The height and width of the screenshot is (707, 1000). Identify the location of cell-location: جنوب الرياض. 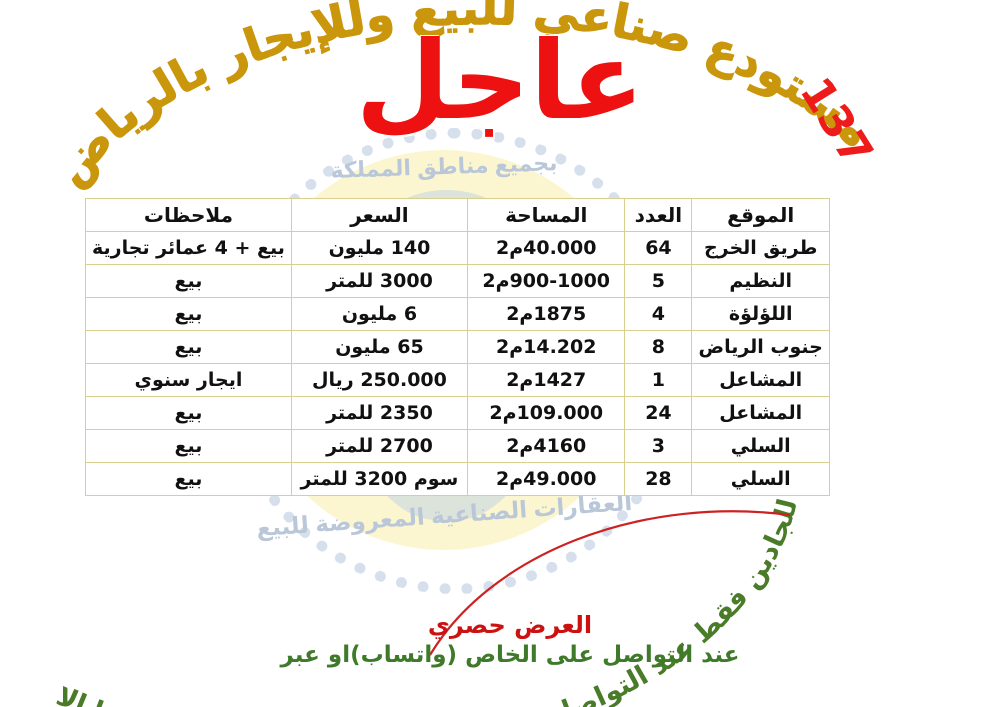
(760, 347).